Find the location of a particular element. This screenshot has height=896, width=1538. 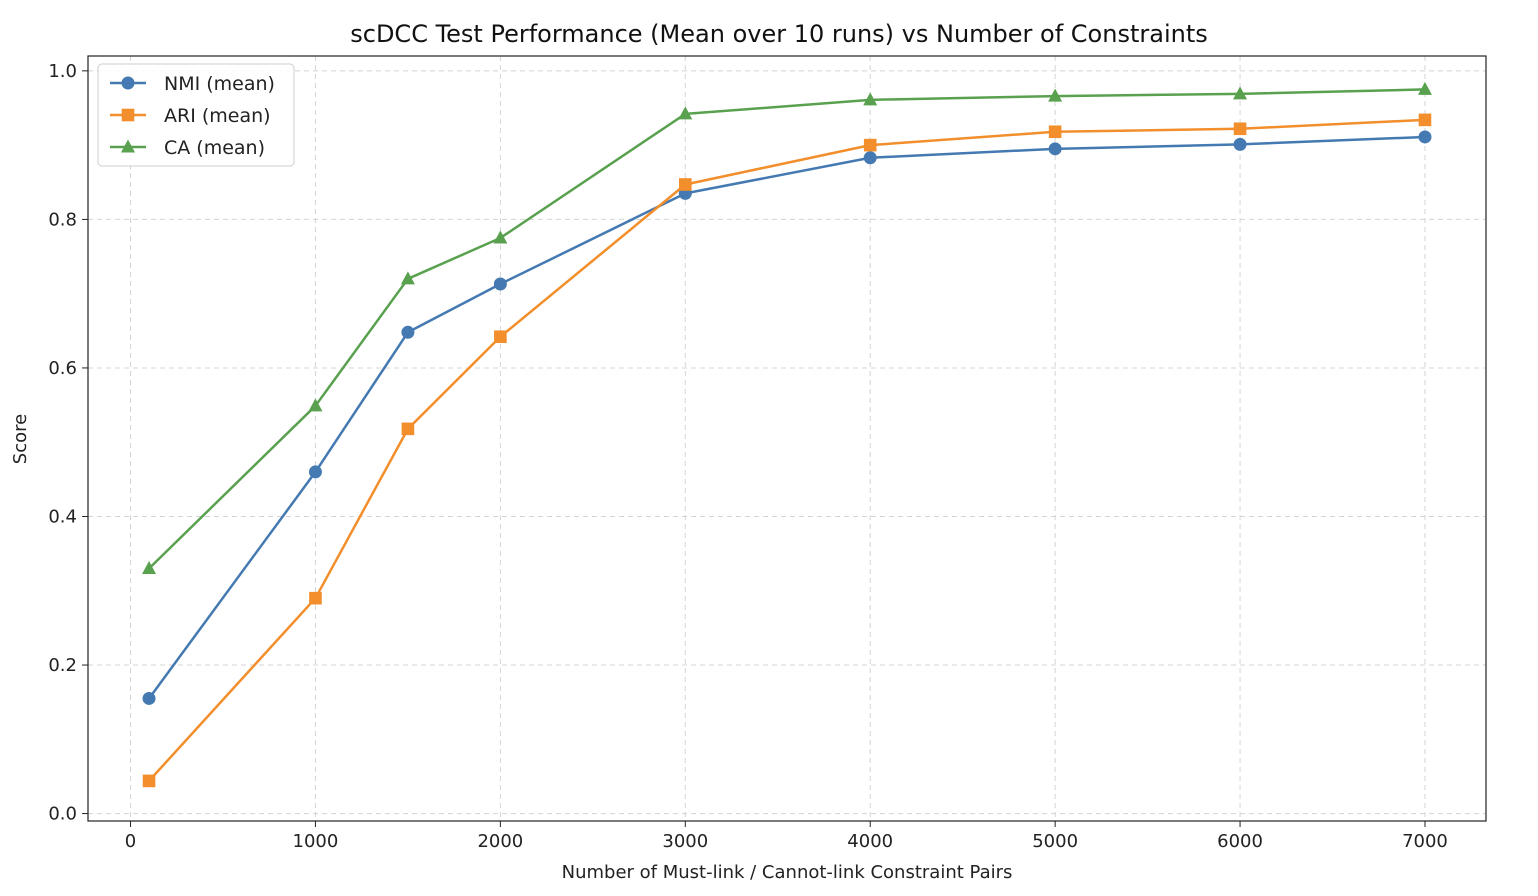

legend-item: ARI (mean) is located at coordinates (190, 116).